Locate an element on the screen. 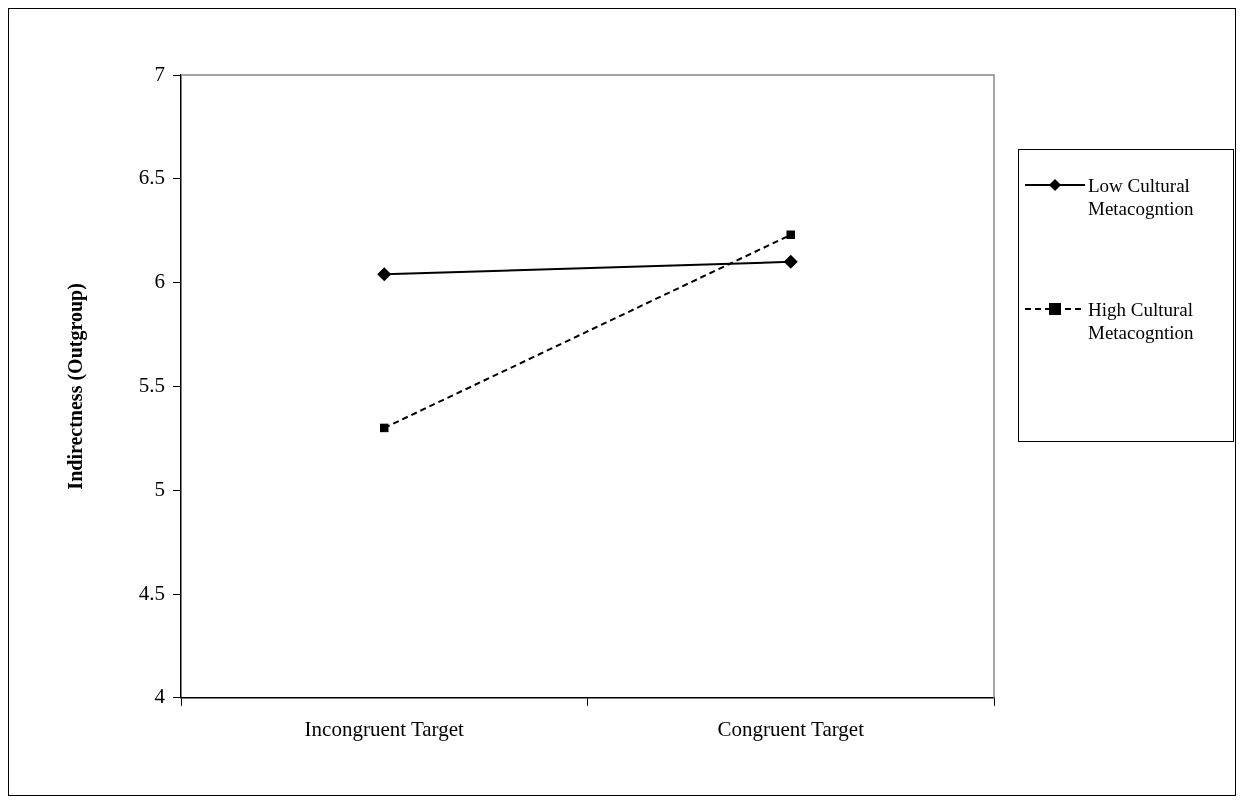 This screenshot has width=1244, height=804. y-tick-label: 6 is located at coordinates (159, 281).